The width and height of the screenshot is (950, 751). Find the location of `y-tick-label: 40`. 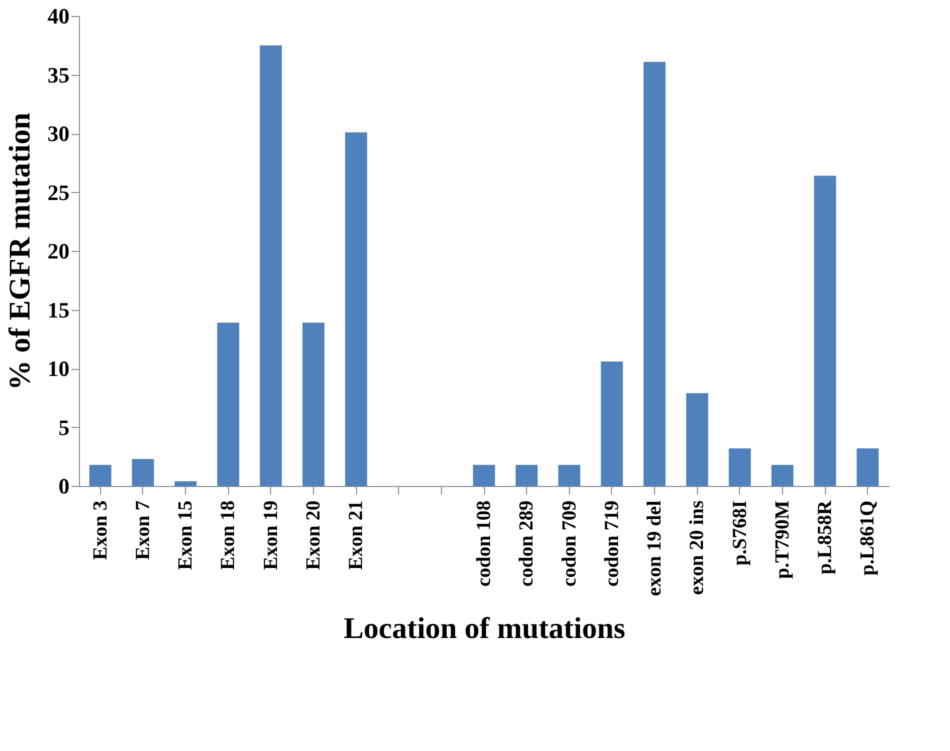

y-tick-label: 40 is located at coordinates (59, 16).